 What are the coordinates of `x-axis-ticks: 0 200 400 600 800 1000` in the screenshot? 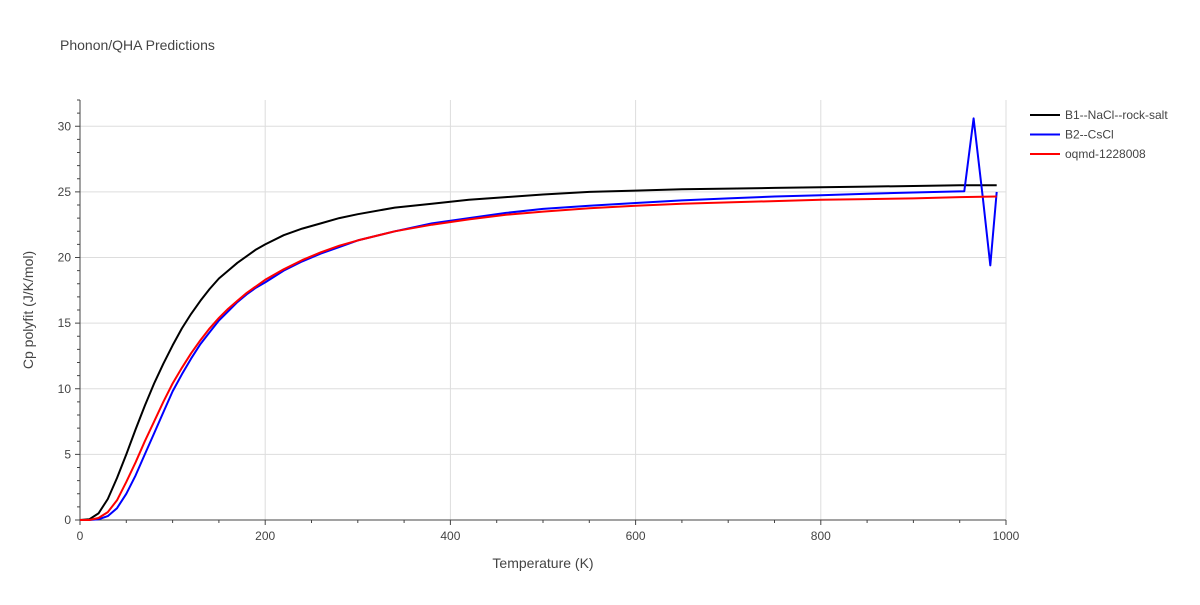 It's located at (548, 531).